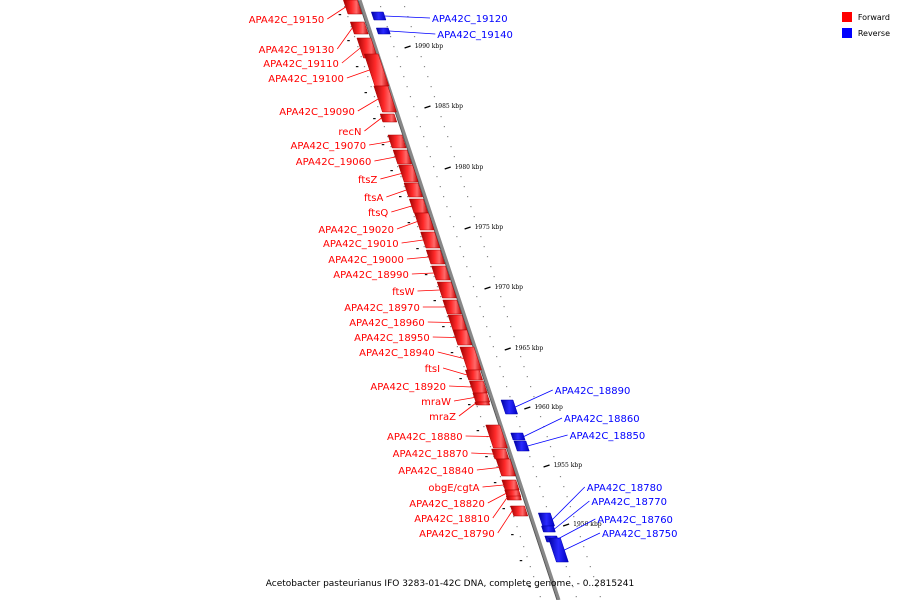 The image size is (900, 600). What do you see at coordinates (587, 524) in the screenshot?
I see `scale-tick-label: 1950 kbp` at bounding box center [587, 524].